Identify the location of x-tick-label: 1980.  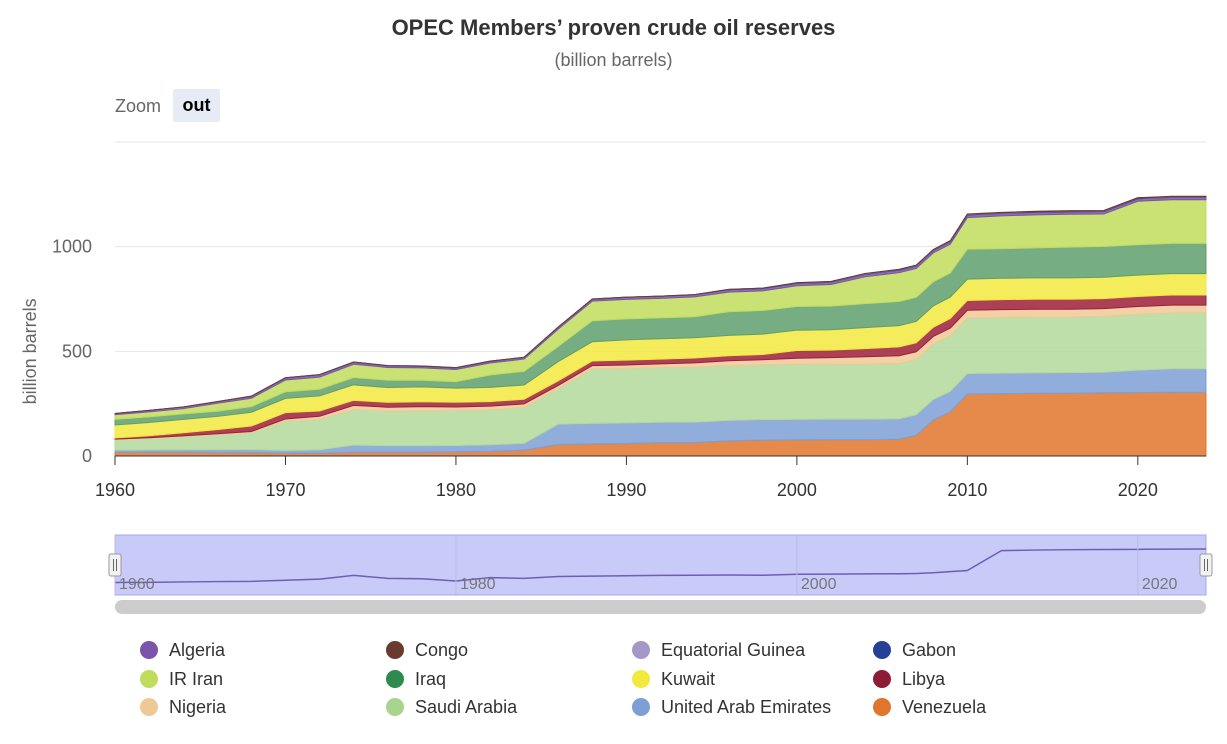
(456, 490).